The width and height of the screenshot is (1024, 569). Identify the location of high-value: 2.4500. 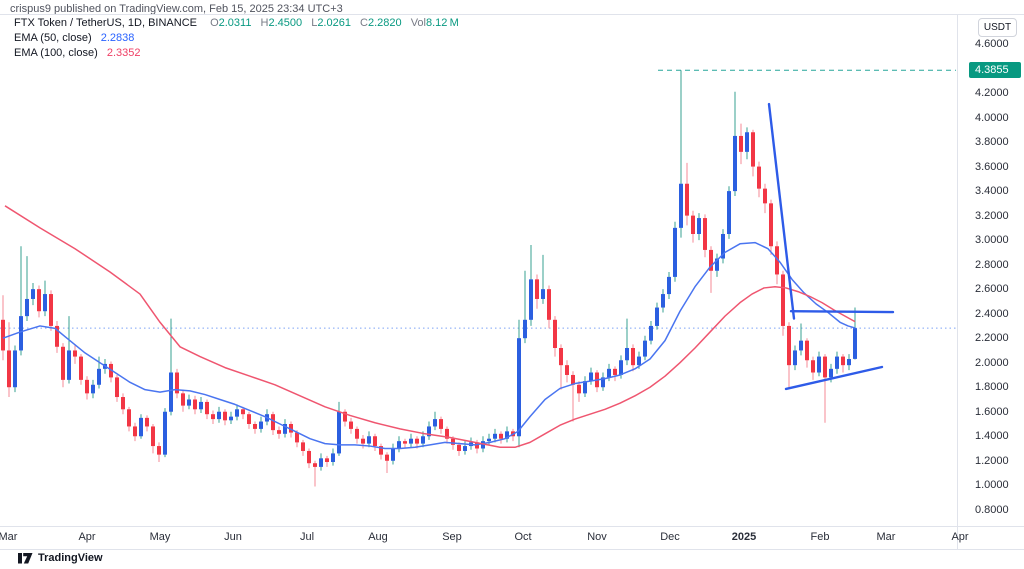
(285, 23).